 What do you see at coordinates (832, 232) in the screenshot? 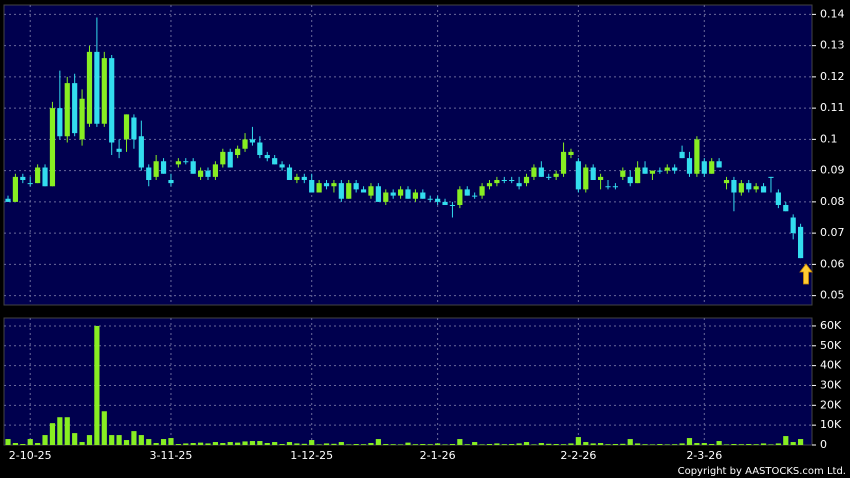
I see `y-tick-label: 0.07` at bounding box center [832, 232].